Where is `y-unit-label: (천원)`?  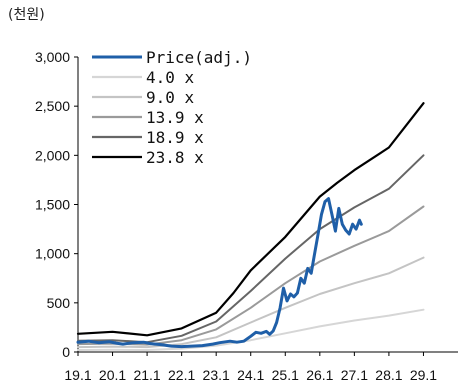 y-unit-label: (천원) is located at coordinates (26, 15).